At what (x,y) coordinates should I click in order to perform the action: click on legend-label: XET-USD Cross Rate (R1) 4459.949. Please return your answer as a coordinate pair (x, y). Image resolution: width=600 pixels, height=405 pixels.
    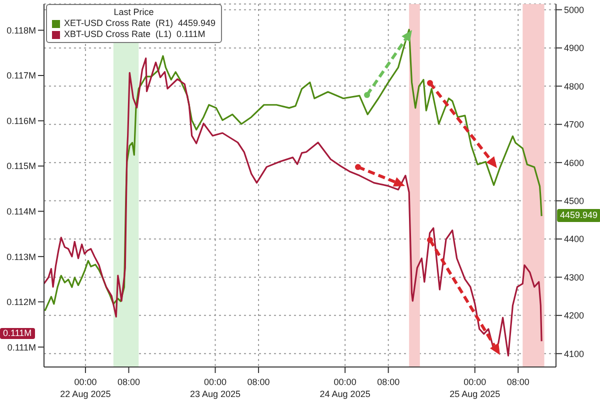
    Looking at the image, I should click on (140, 23).